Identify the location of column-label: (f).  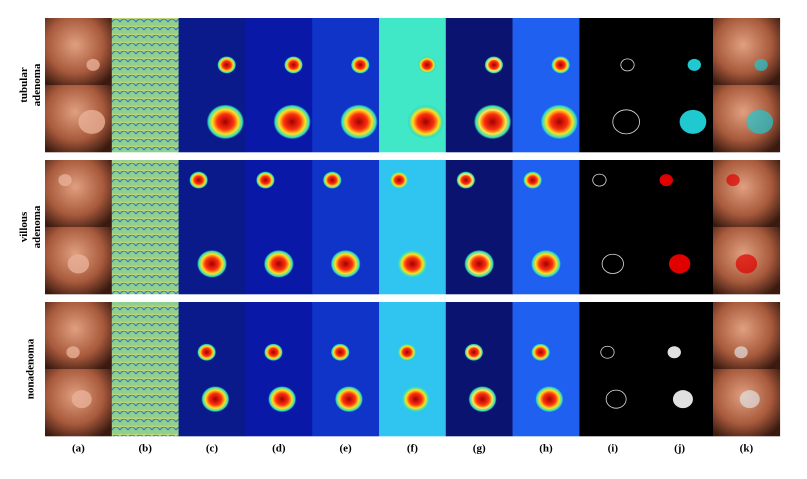
(412, 449).